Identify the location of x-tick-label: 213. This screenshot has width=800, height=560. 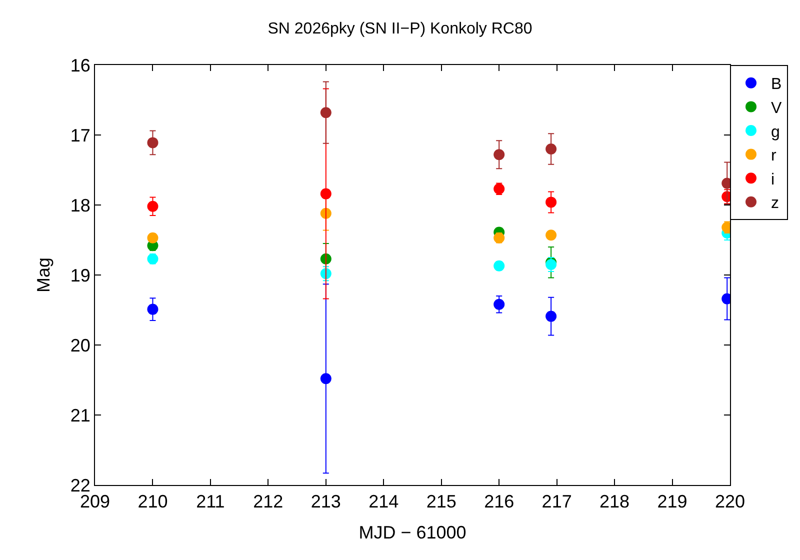
(325, 502).